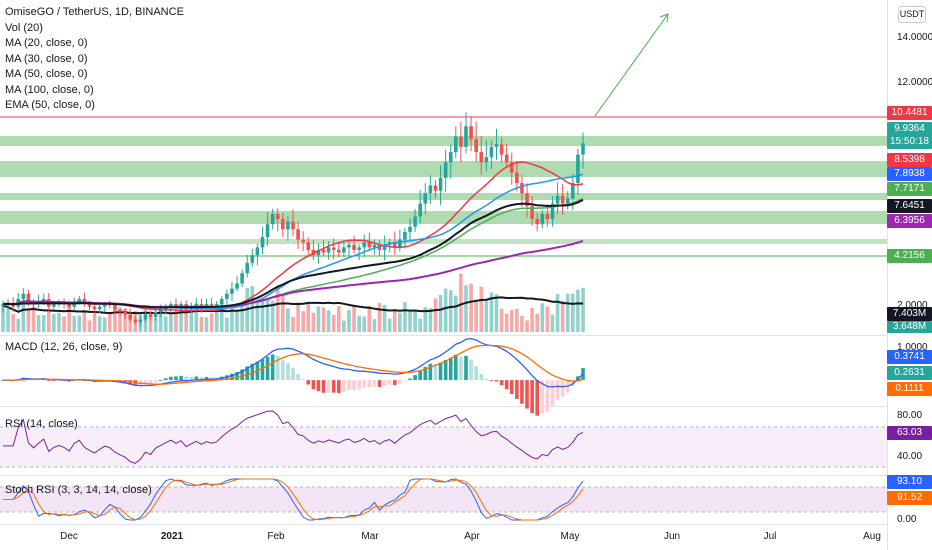  Describe the element at coordinates (664, 18) in the screenshot. I see `projection-arrowhead` at that location.